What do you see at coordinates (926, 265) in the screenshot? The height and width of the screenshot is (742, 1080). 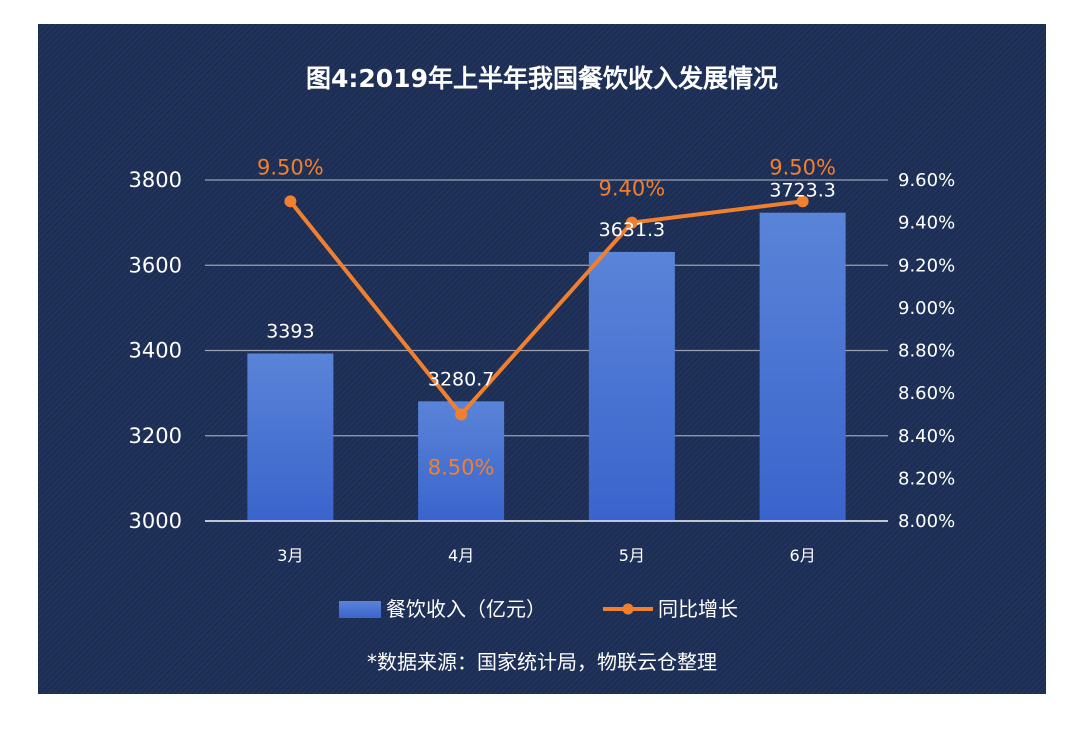 I see `y-right-tick-label: 9.20%` at bounding box center [926, 265].